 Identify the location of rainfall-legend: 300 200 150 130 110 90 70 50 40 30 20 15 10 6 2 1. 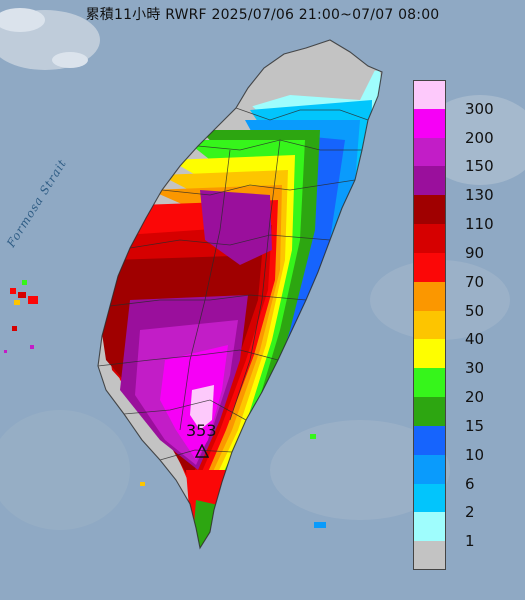
(460, 325).